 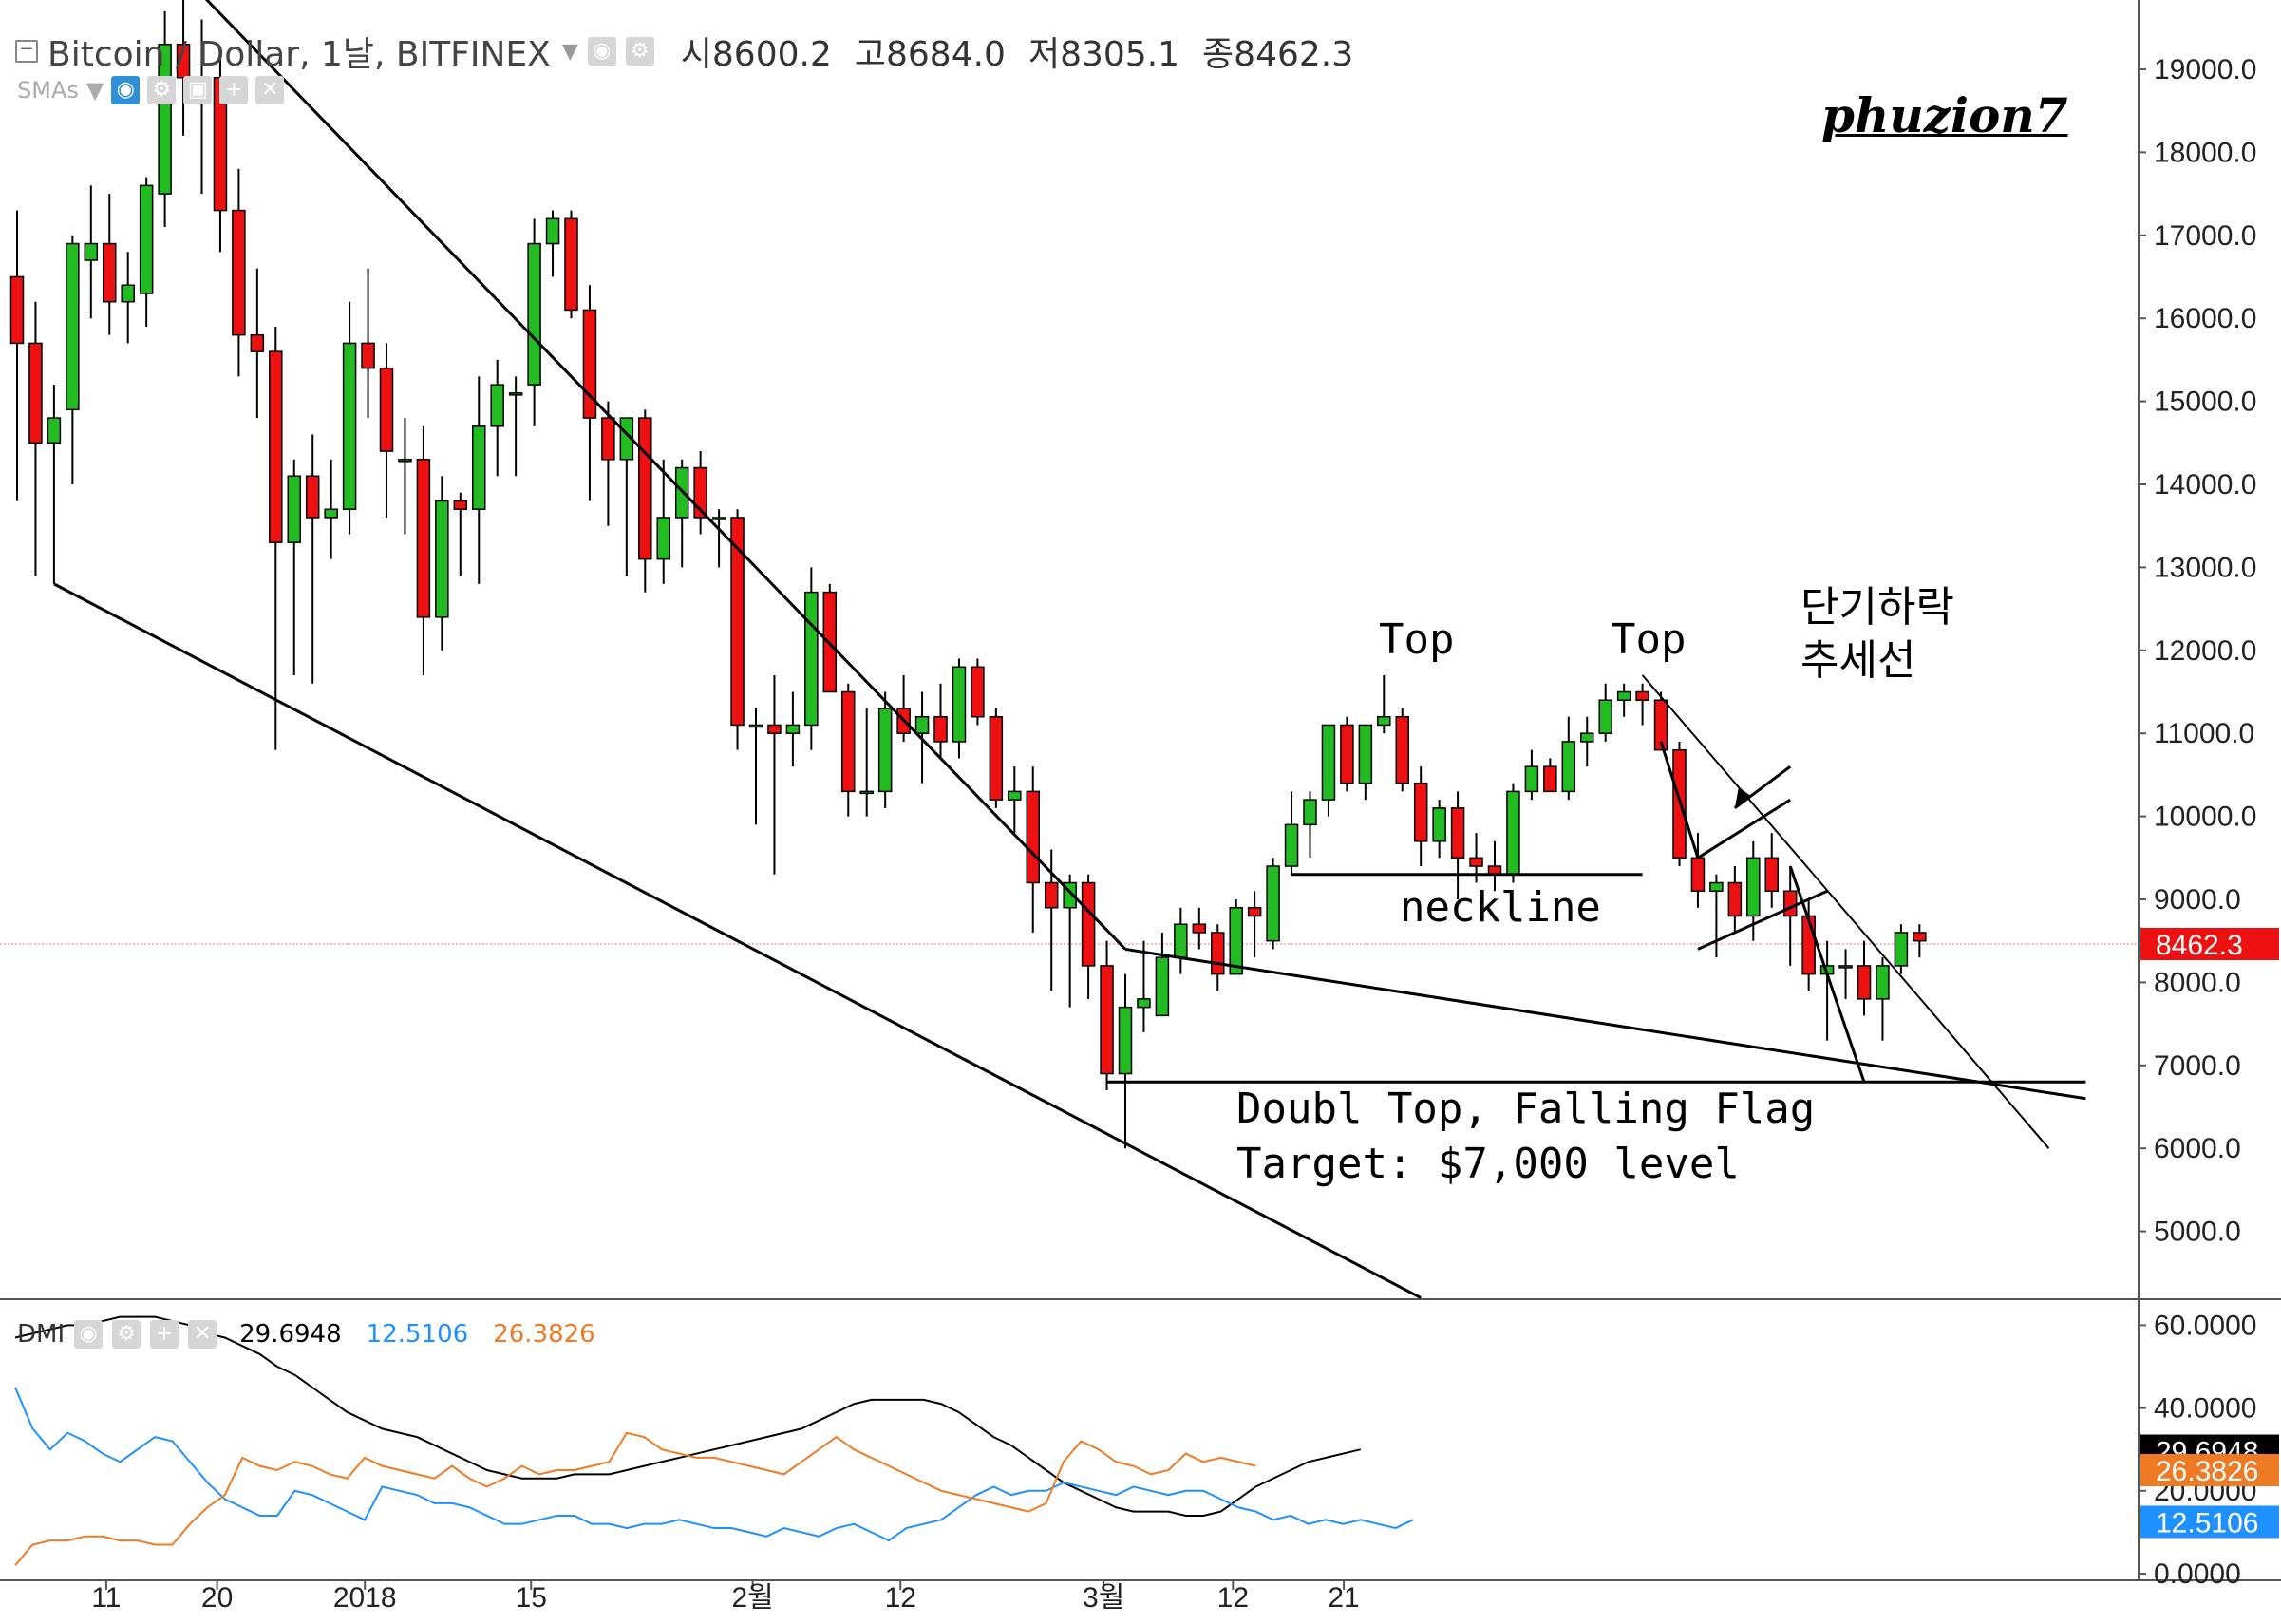 What do you see at coordinates (417, 1334) in the screenshot?
I see `plus-di-value: 12.5106` at bounding box center [417, 1334].